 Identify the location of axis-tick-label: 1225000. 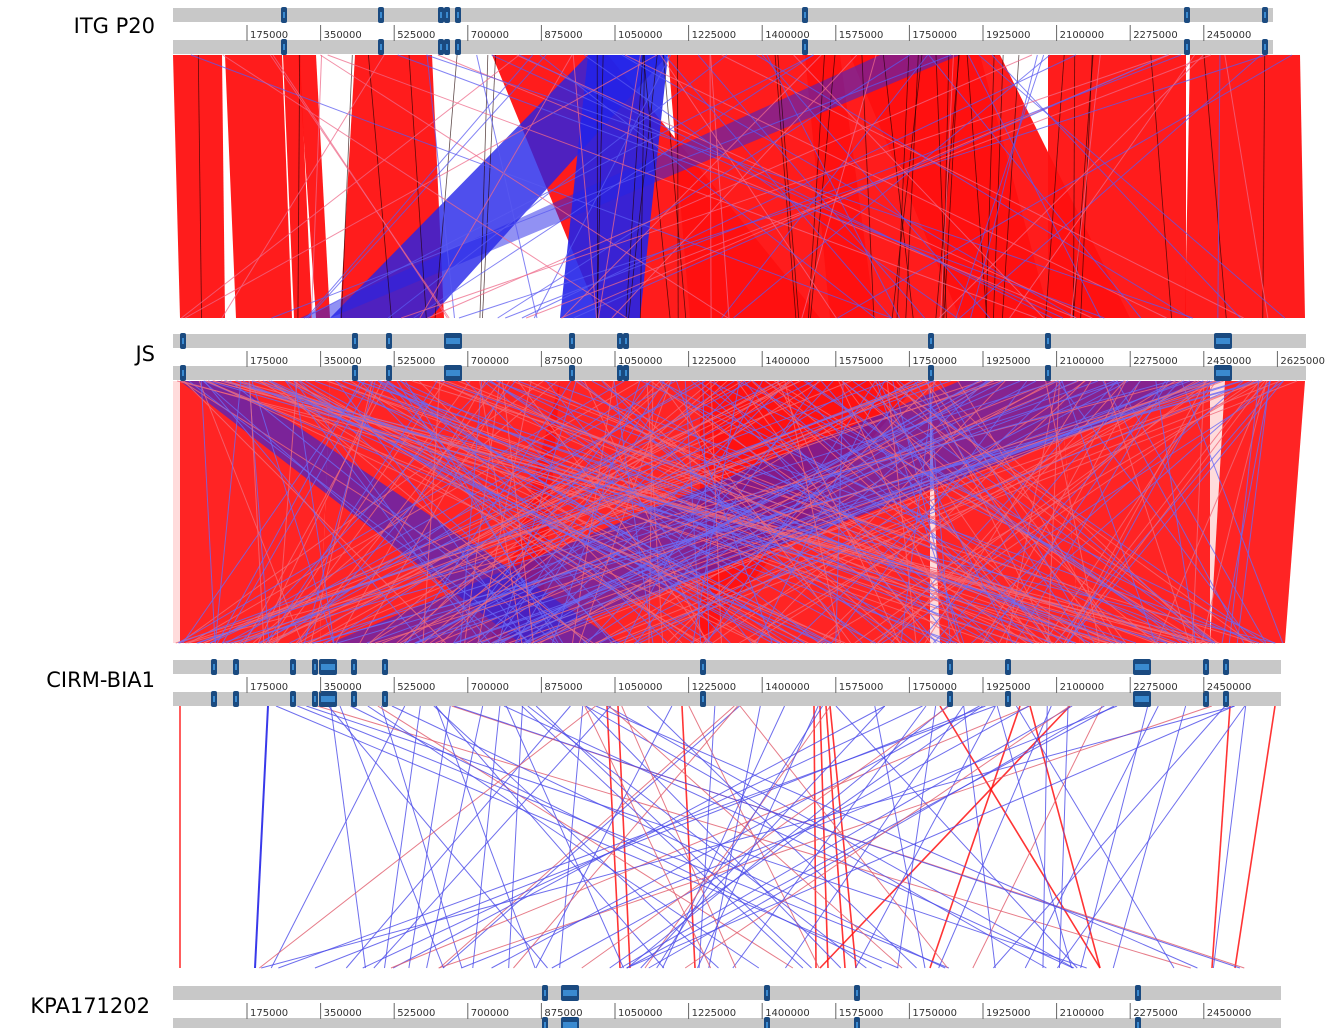
(714, 687).